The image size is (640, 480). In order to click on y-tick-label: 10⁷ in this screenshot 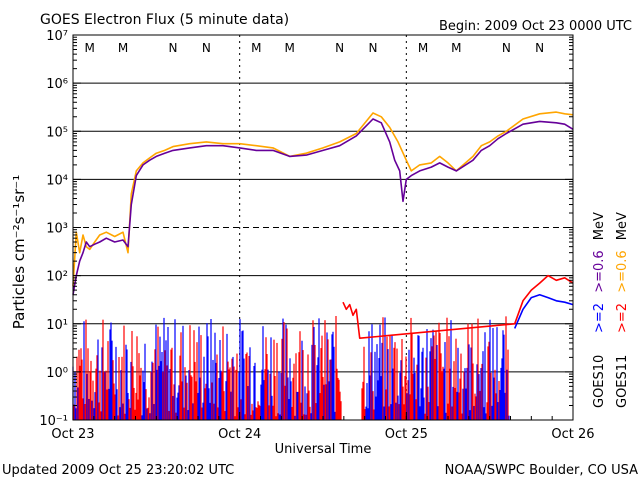, I will do `click(57, 36)`.